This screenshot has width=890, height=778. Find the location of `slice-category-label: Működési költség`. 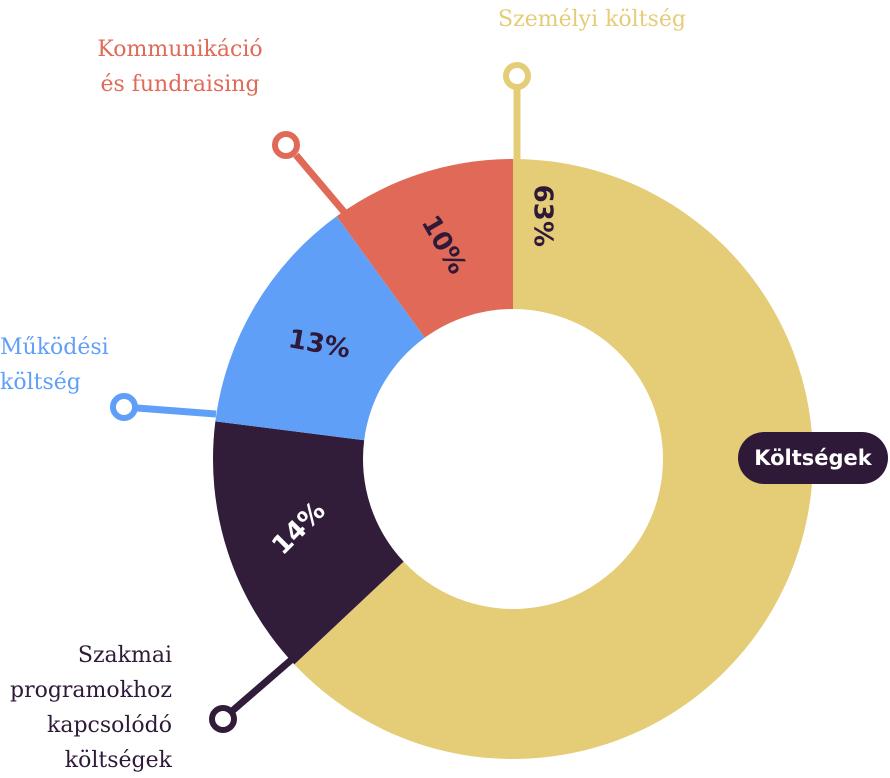

slice-category-label: Működési költség is located at coordinates (54, 365).